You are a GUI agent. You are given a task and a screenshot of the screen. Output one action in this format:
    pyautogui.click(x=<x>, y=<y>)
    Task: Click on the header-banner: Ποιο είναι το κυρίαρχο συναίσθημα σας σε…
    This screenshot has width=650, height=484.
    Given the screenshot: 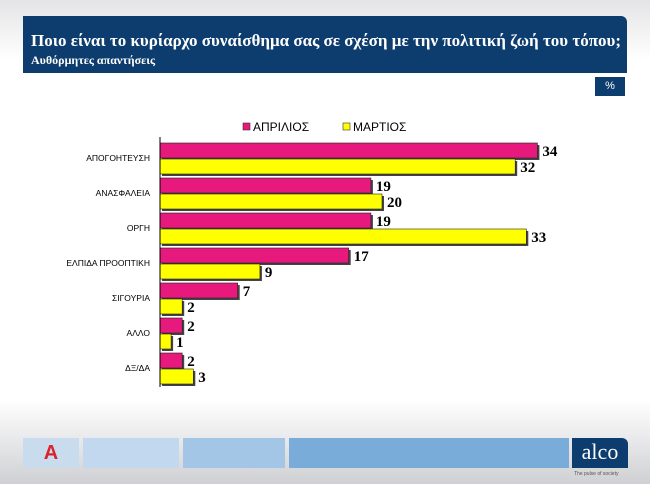 What is the action you would take?
    pyautogui.click(x=325, y=44)
    